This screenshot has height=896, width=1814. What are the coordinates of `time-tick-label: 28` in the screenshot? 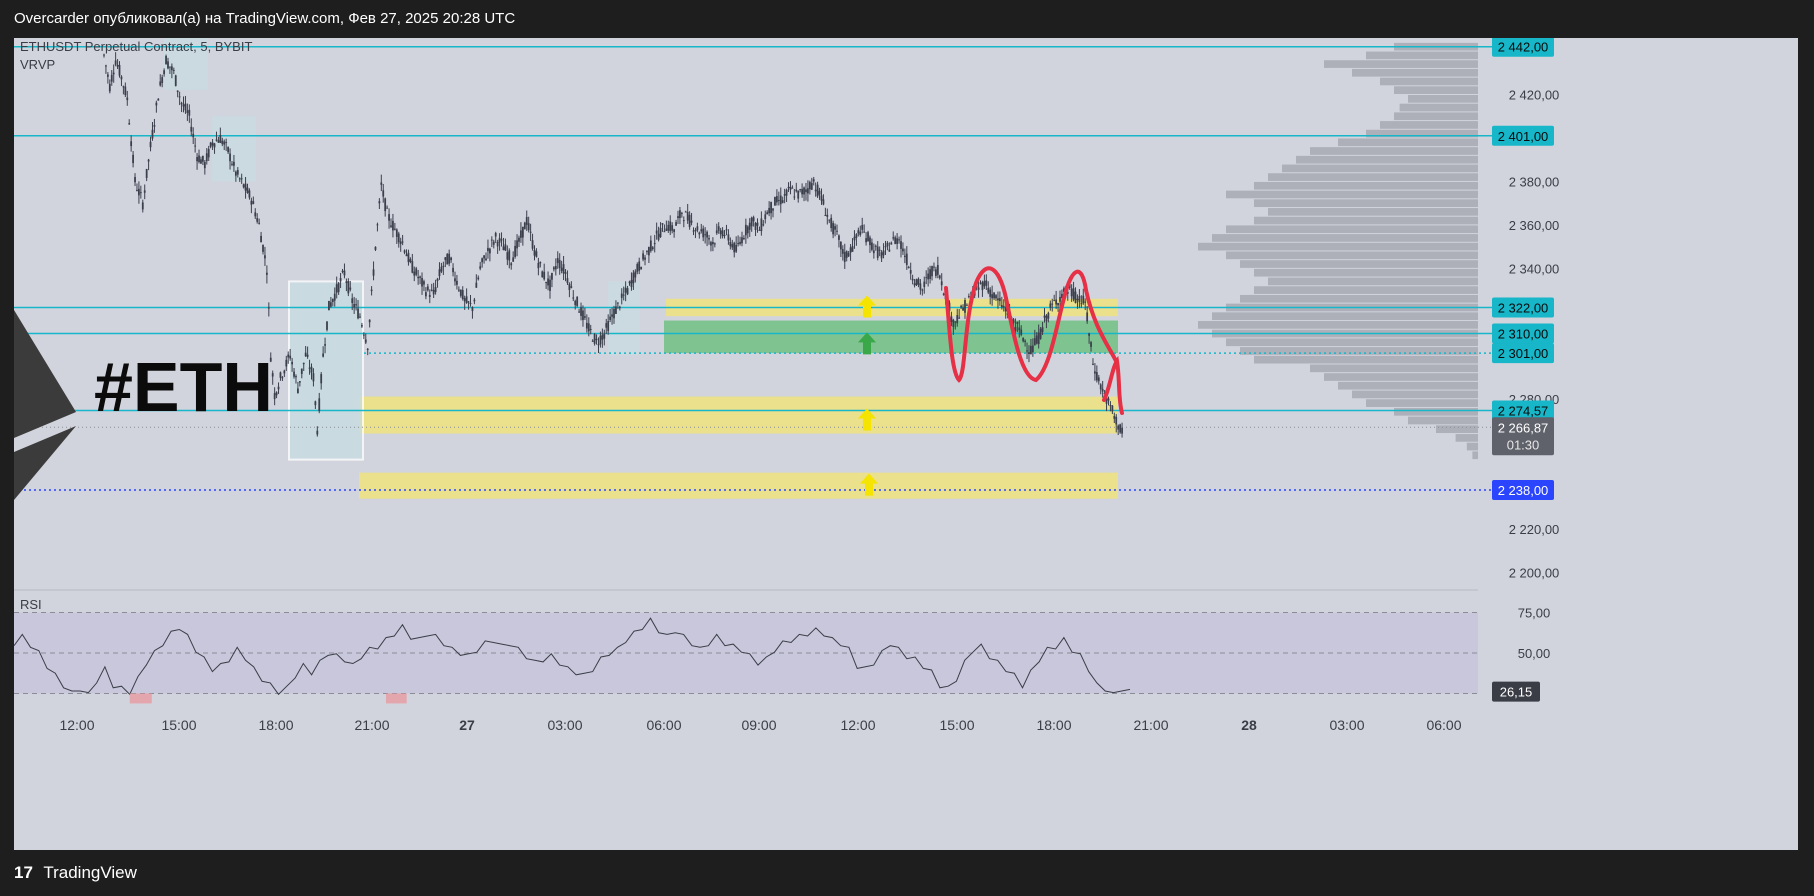 It's located at (1249, 725).